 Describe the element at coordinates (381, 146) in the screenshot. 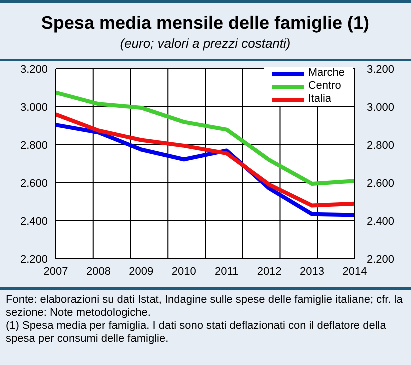

I see `y2-tick-label: 2.800` at that location.